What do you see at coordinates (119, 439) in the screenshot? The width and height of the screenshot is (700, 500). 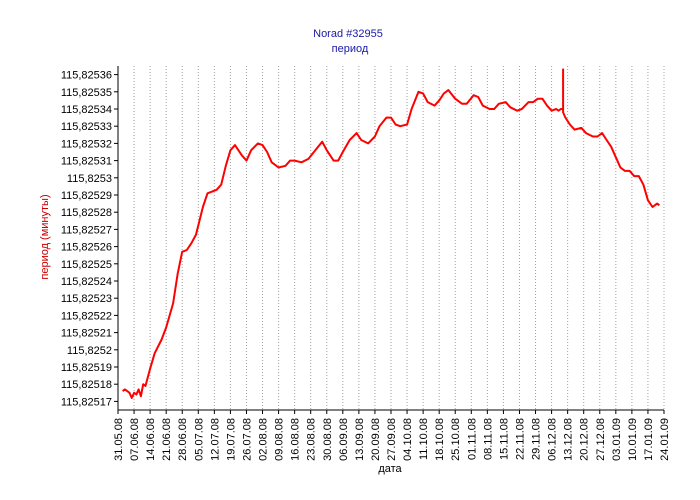 I see `x-tick-label: 31.05.08` at bounding box center [119, 439].